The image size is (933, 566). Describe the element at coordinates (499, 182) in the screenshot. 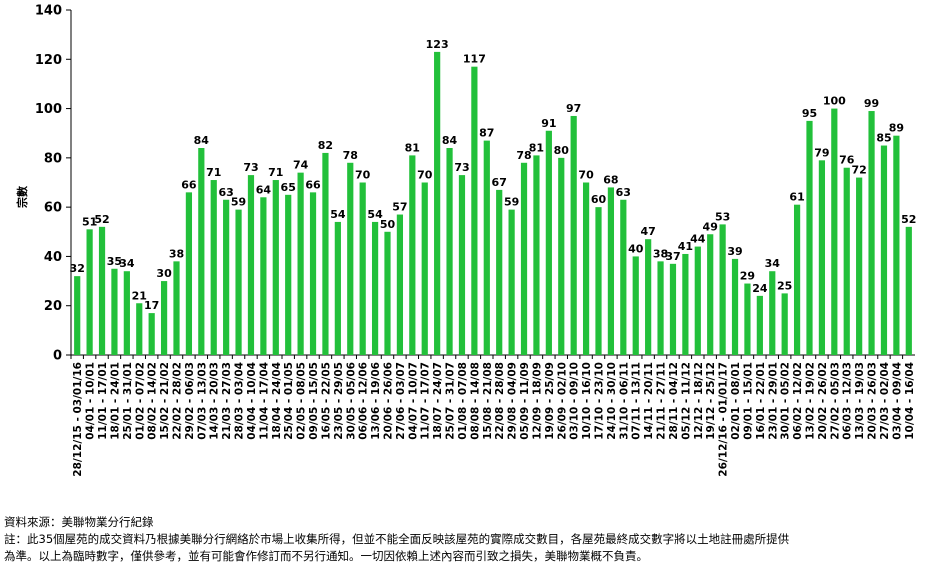

I see `data-label: 67` at that location.